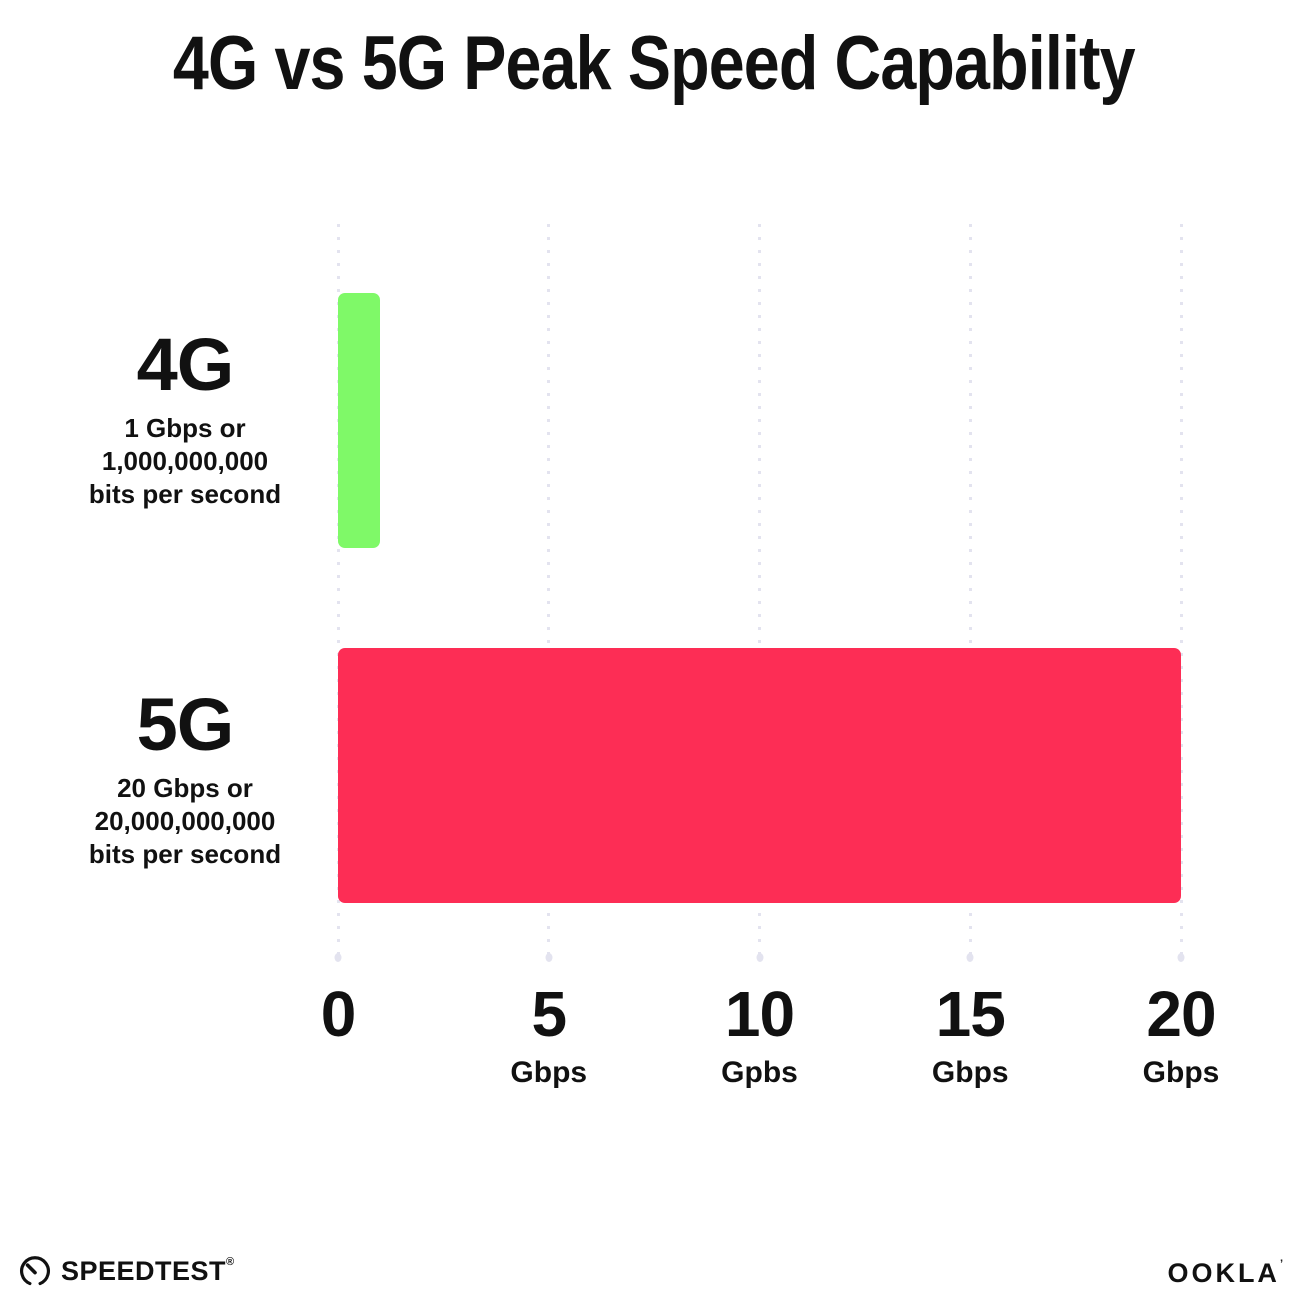 Image resolution: width=1308 pixels, height=1315 pixels. I want to click on x-tick-value: 20, so click(1181, 1014).